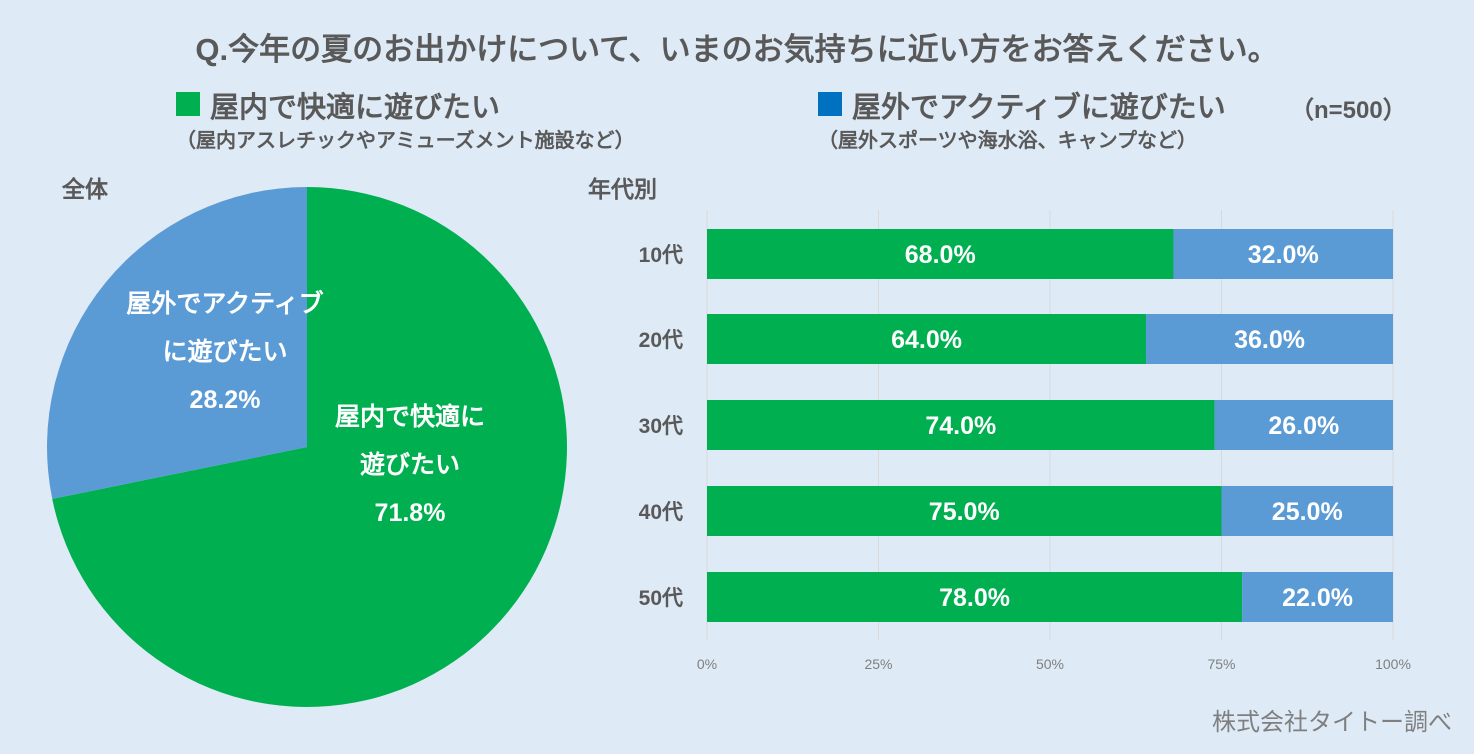  What do you see at coordinates (661, 512) in the screenshot?
I see `category-label: 40代` at bounding box center [661, 512].